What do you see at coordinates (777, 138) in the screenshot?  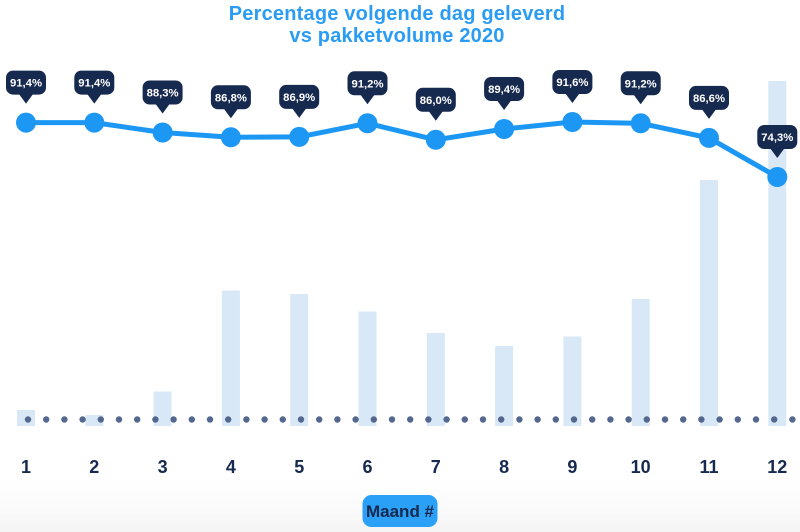 I see `svg-text: 74,3%` at bounding box center [777, 138].